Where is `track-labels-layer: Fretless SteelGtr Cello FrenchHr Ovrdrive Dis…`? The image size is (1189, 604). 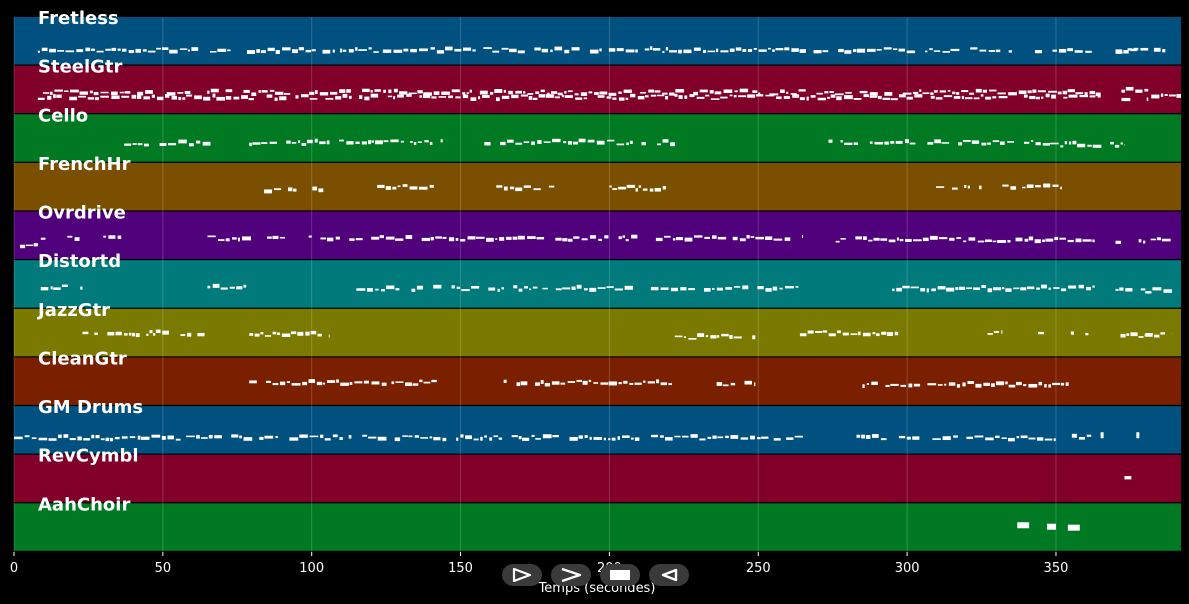 track-labels-layer: Fretless SteelGtr Cello FrenchHr Ovrdrive Dis… is located at coordinates (89, 261).